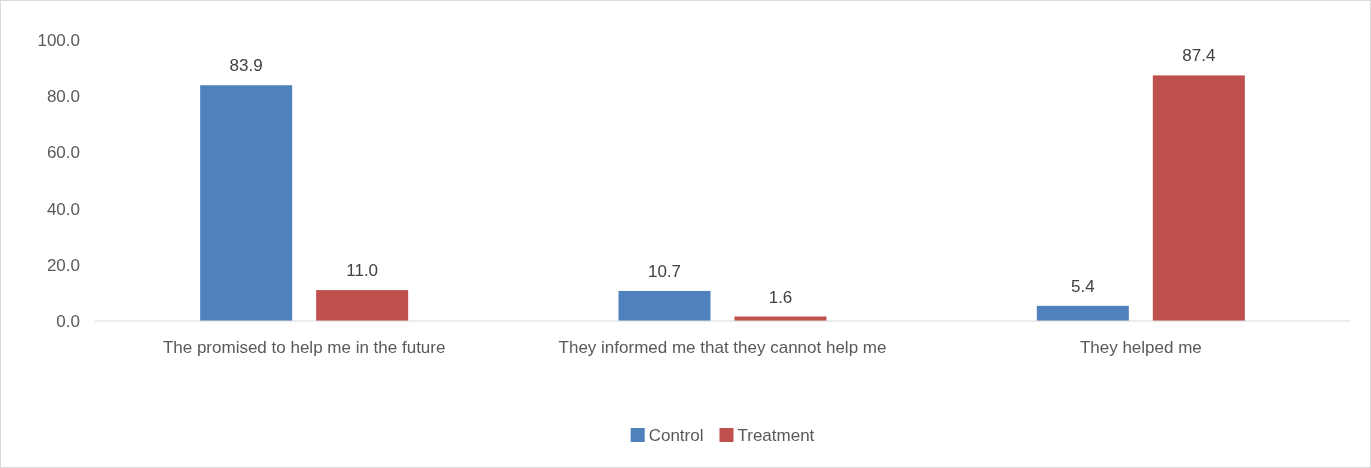 The image size is (1371, 468). Describe the element at coordinates (722, 347) in the screenshot. I see `x-tick-label: They informed me that they cannot help me` at that location.